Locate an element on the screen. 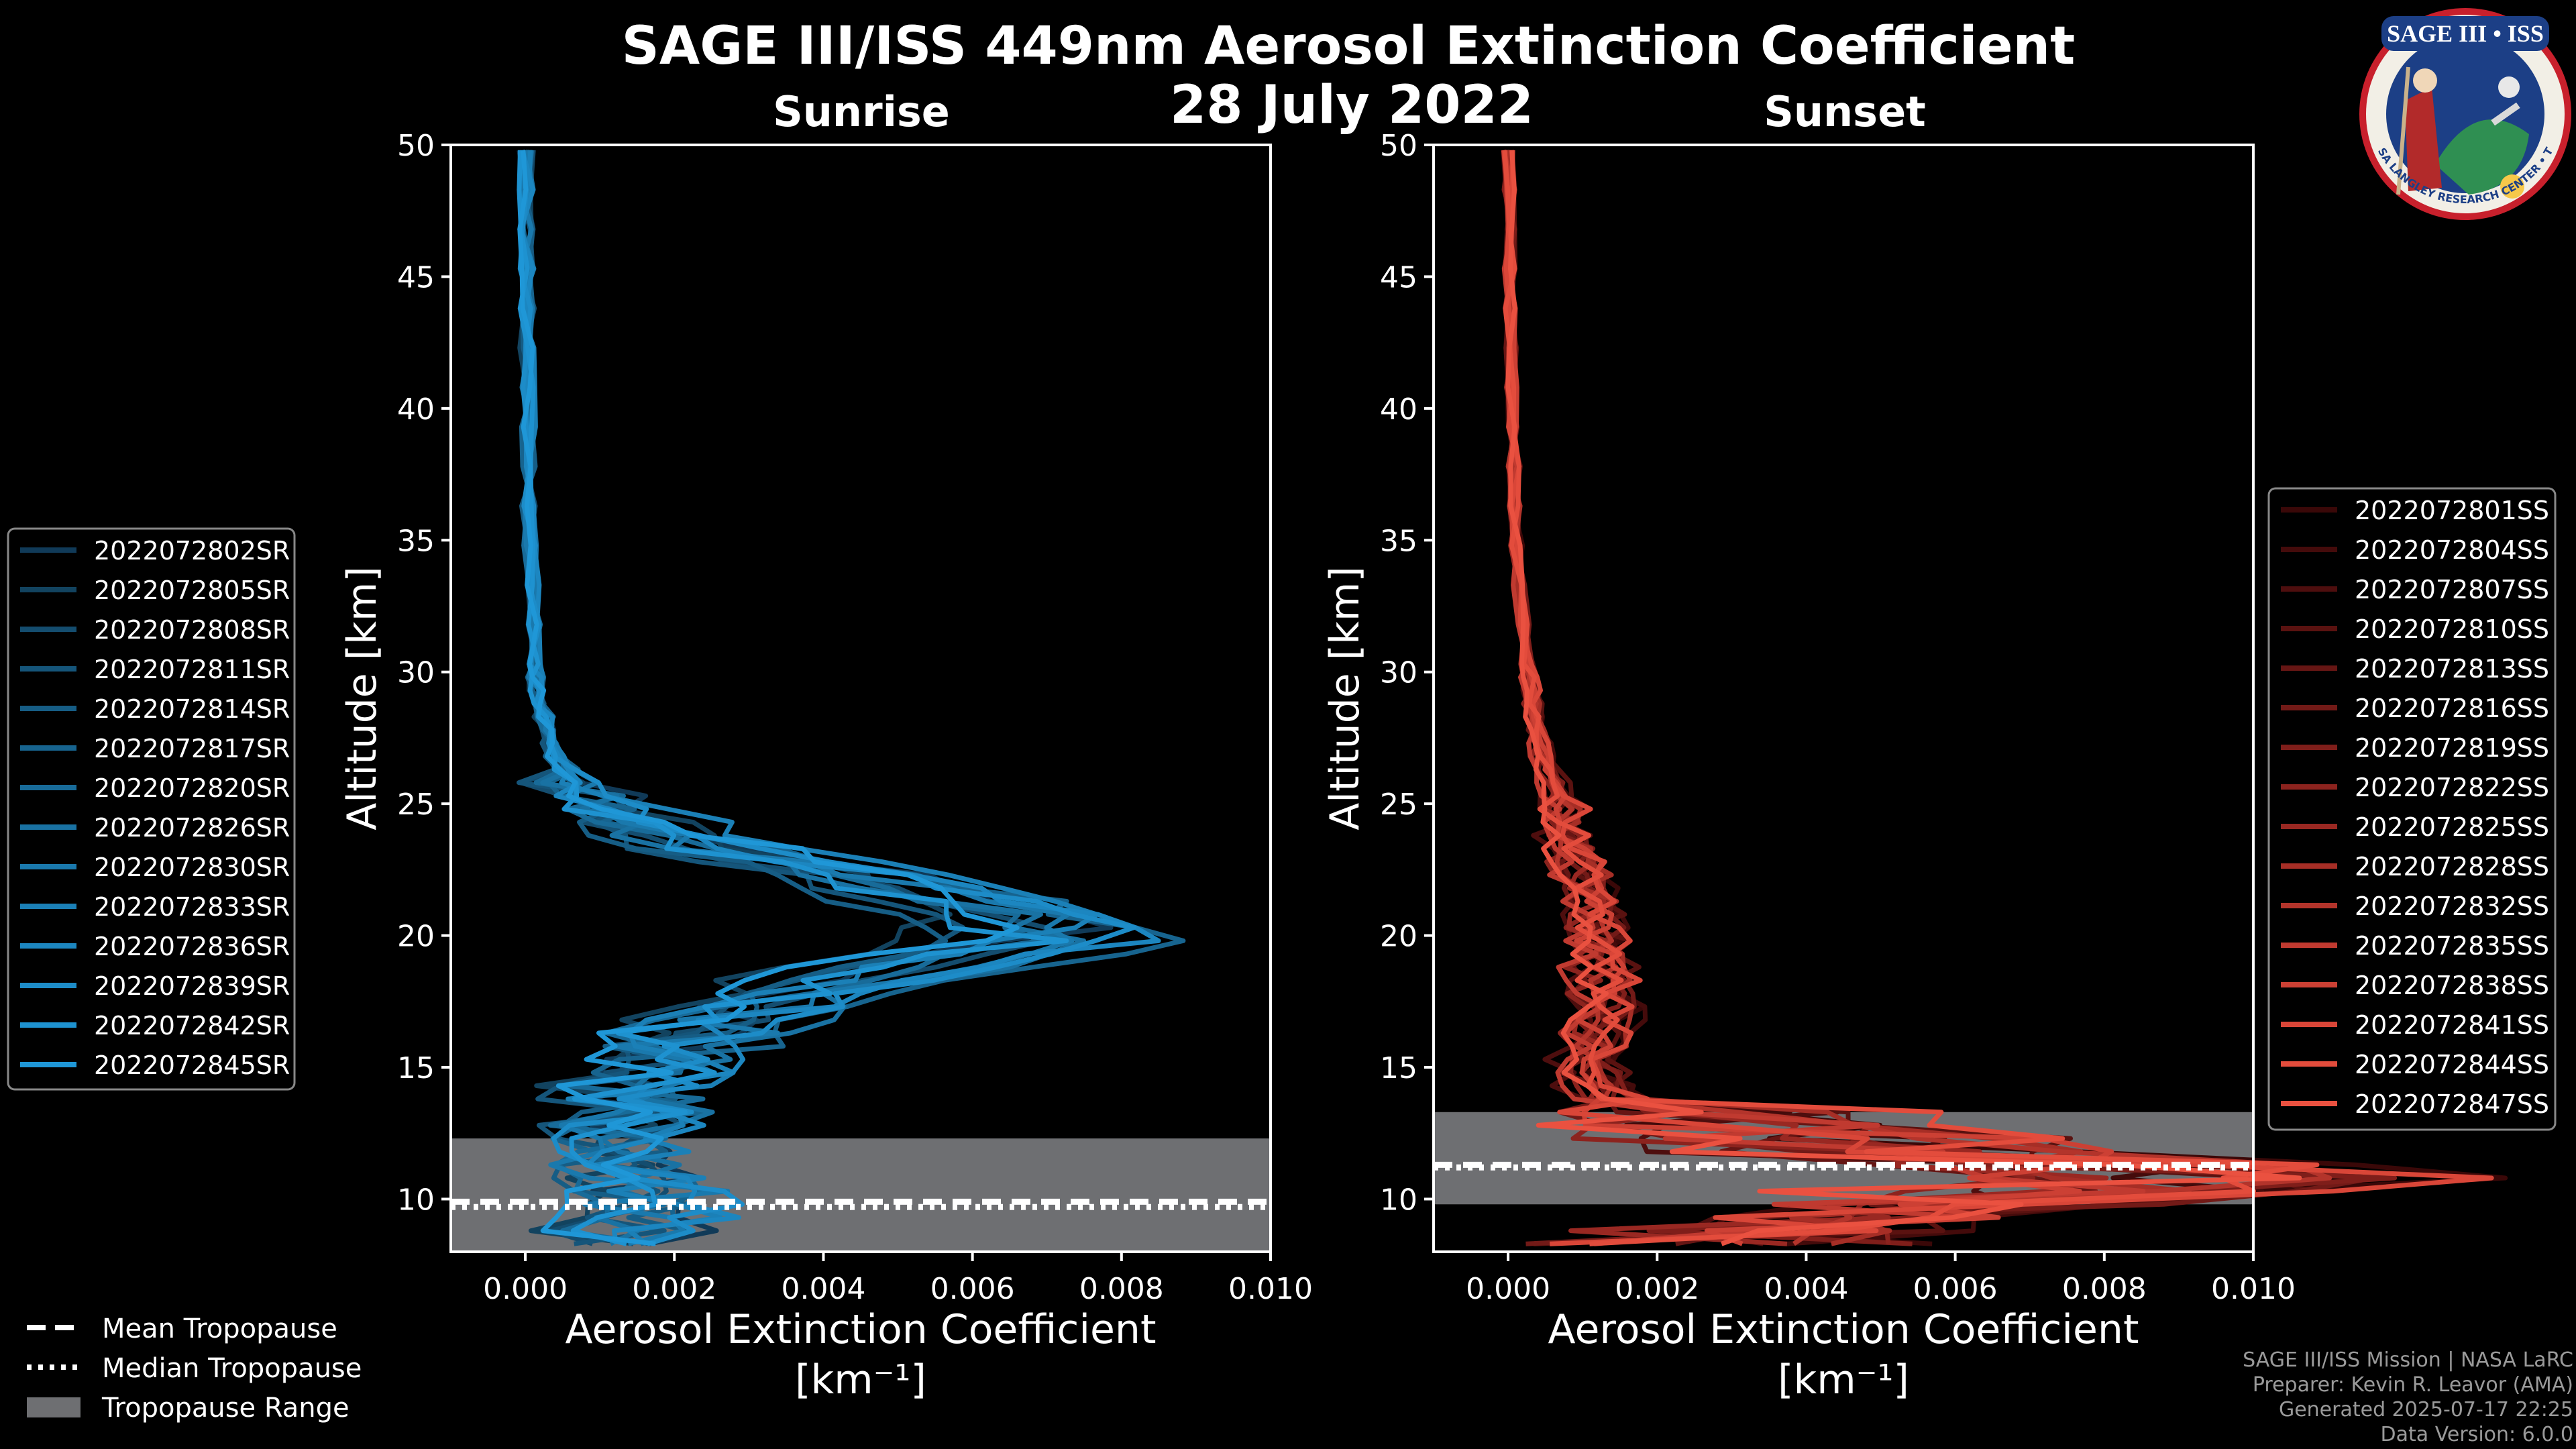 The height and width of the screenshot is (1449, 2576). logo-title: SAGE III • ISS is located at coordinates (2465, 33).